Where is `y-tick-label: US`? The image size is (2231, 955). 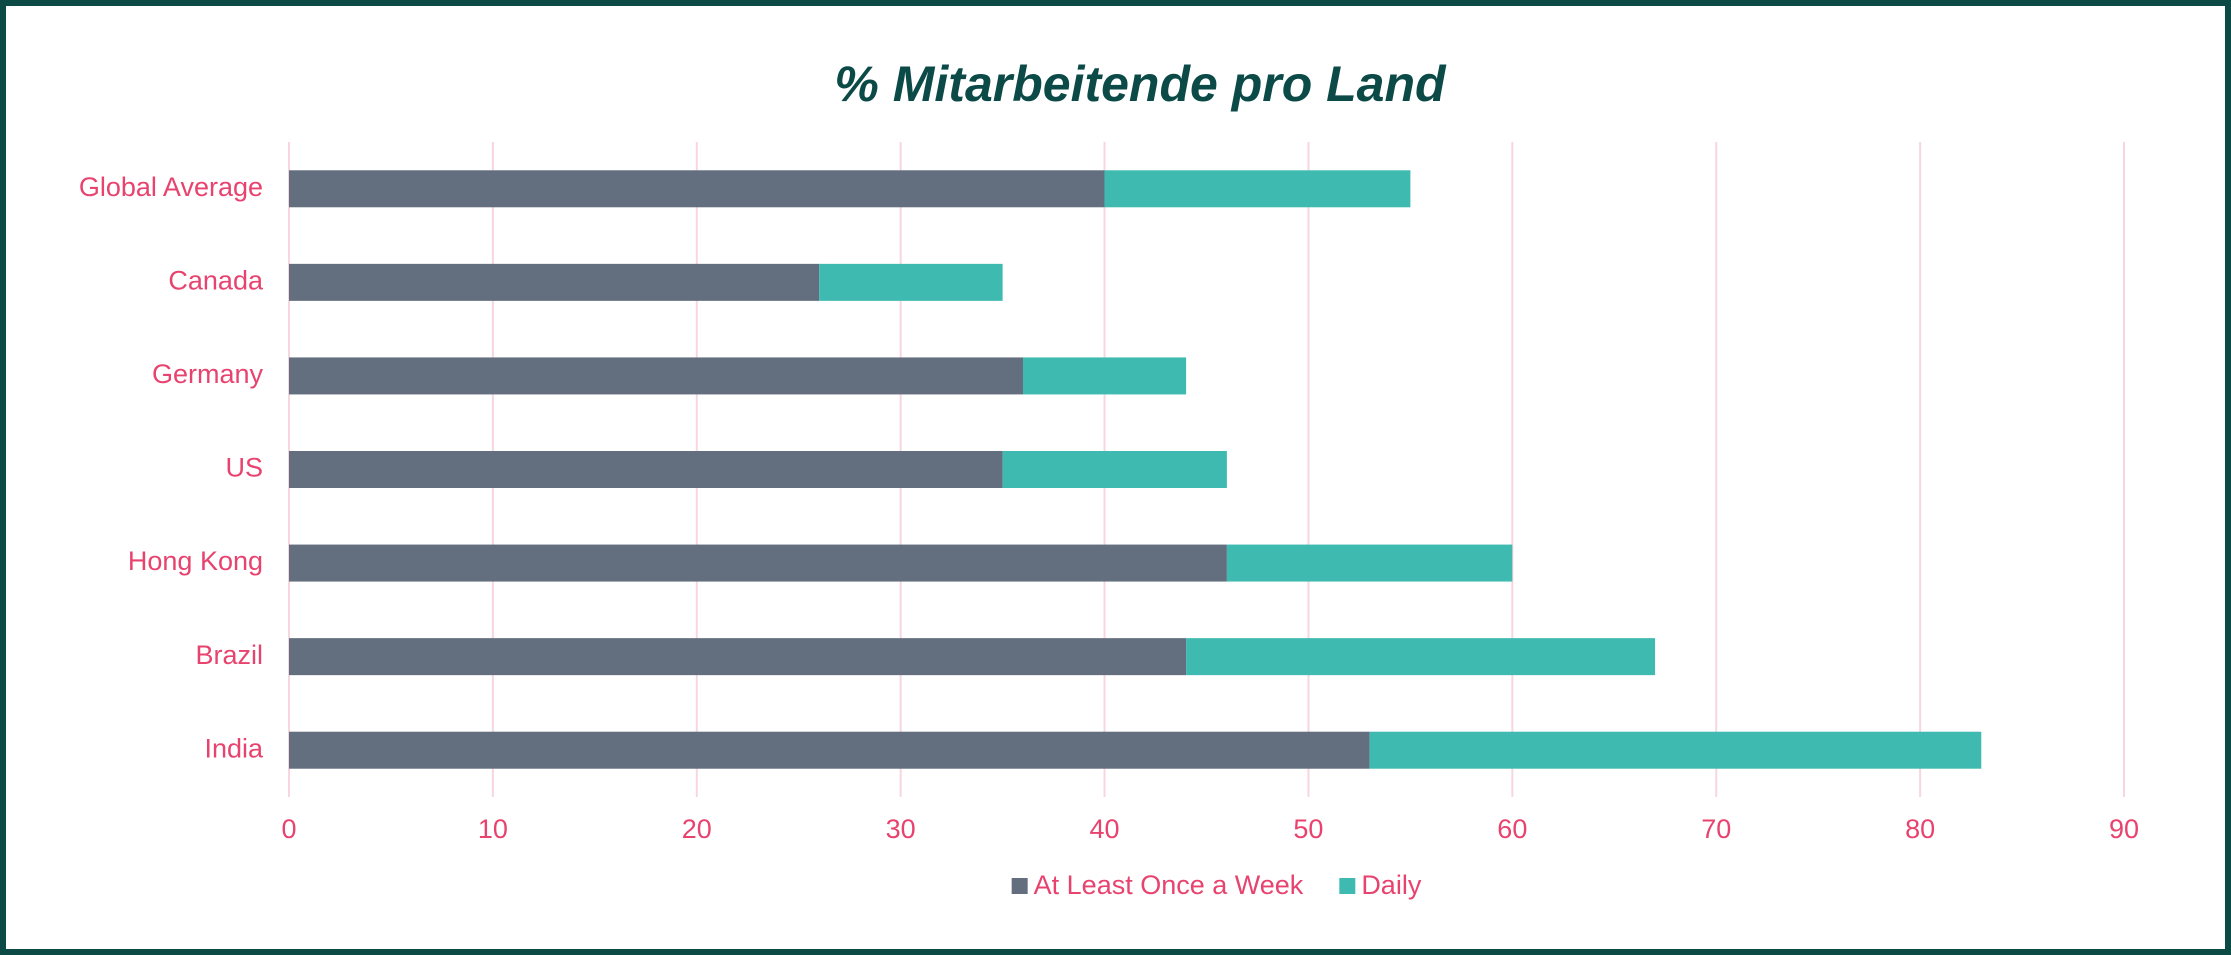 y-tick-label: US is located at coordinates (244, 468).